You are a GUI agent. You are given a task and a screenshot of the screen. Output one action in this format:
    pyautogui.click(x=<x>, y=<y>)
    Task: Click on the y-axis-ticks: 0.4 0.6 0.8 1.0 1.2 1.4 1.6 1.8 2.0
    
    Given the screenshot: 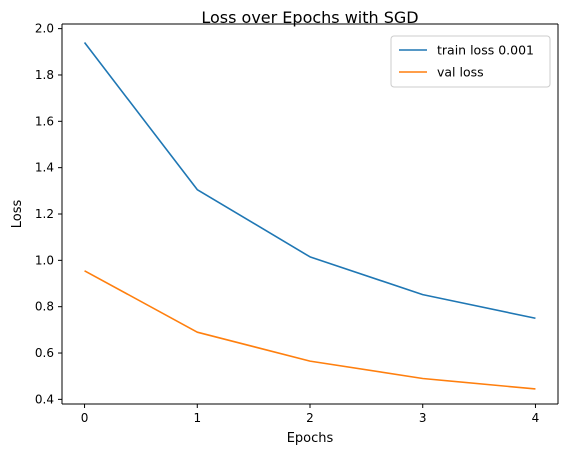 What is the action you would take?
    pyautogui.click(x=48, y=214)
    